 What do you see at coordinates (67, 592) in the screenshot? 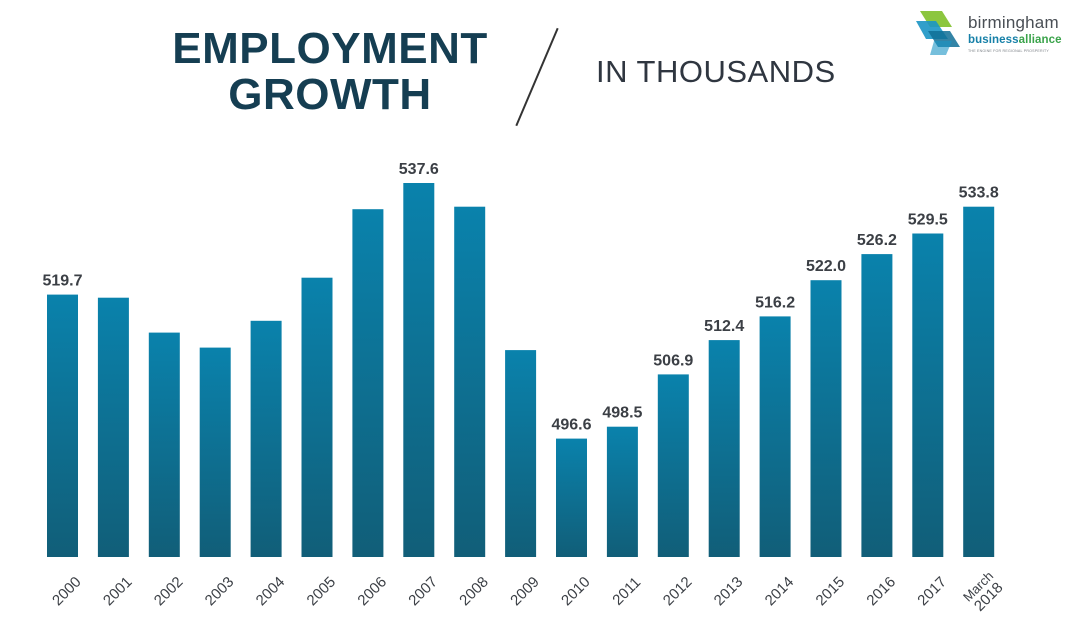
I see `x-tick-label-2000: 2000` at bounding box center [67, 592].